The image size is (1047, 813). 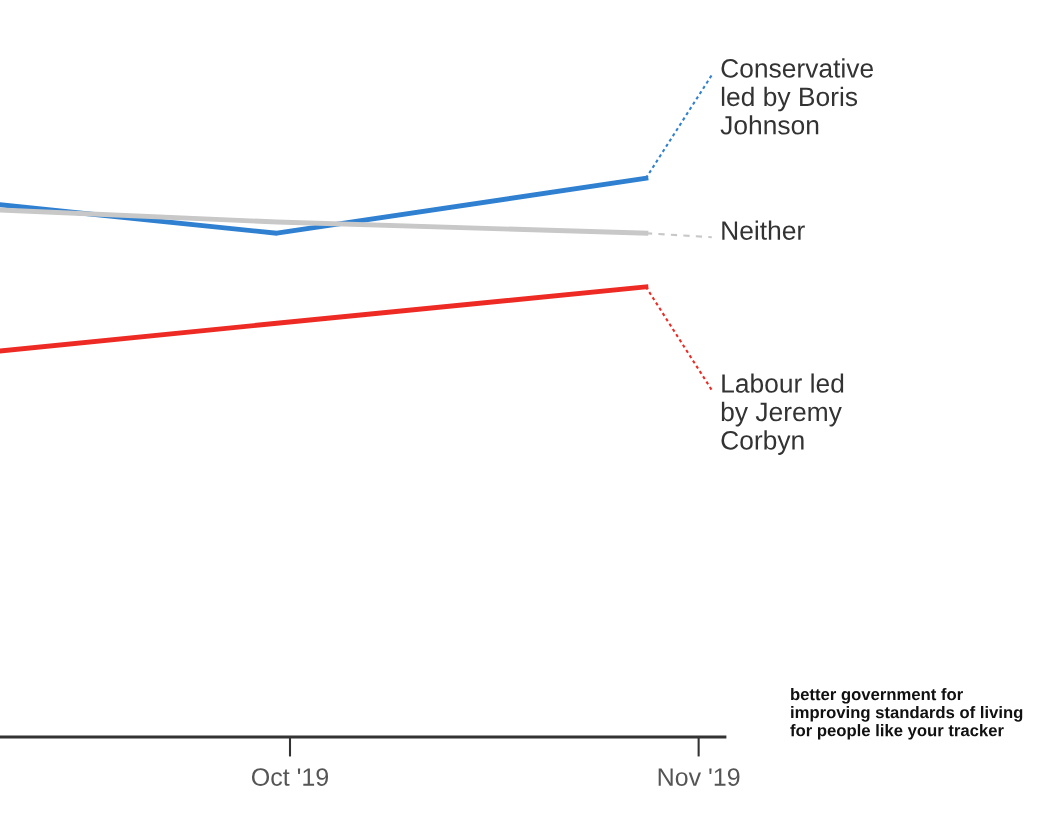 I want to click on series-label: Neither, so click(x=763, y=230).